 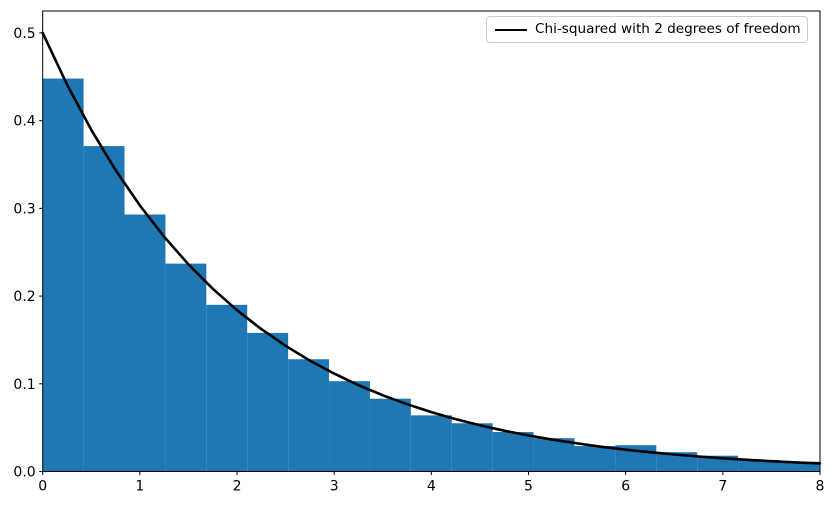 I want to click on x-tick-label: 4, so click(x=431, y=487).